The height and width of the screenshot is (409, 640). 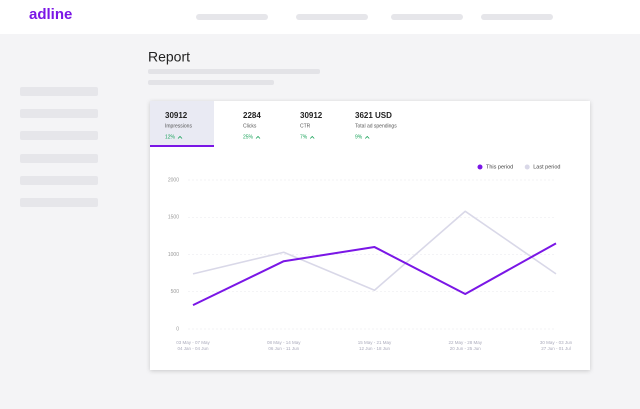 I want to click on x-tick-label: 22 May - 28 May, so click(x=465, y=342).